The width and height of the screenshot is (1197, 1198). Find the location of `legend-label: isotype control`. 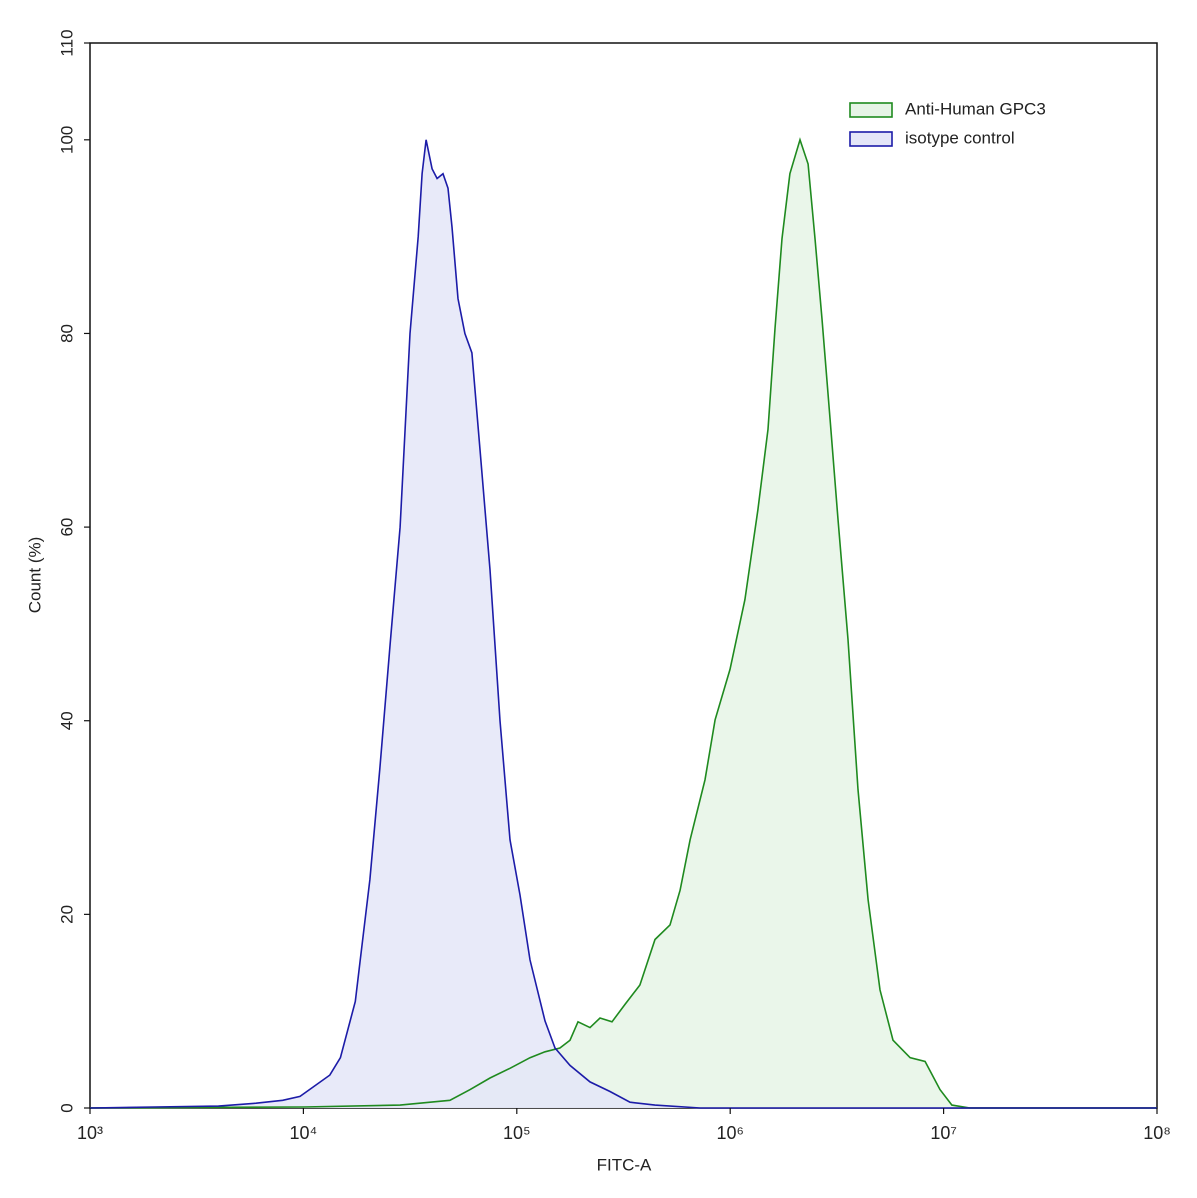

legend-label: isotype control is located at coordinates (960, 137).